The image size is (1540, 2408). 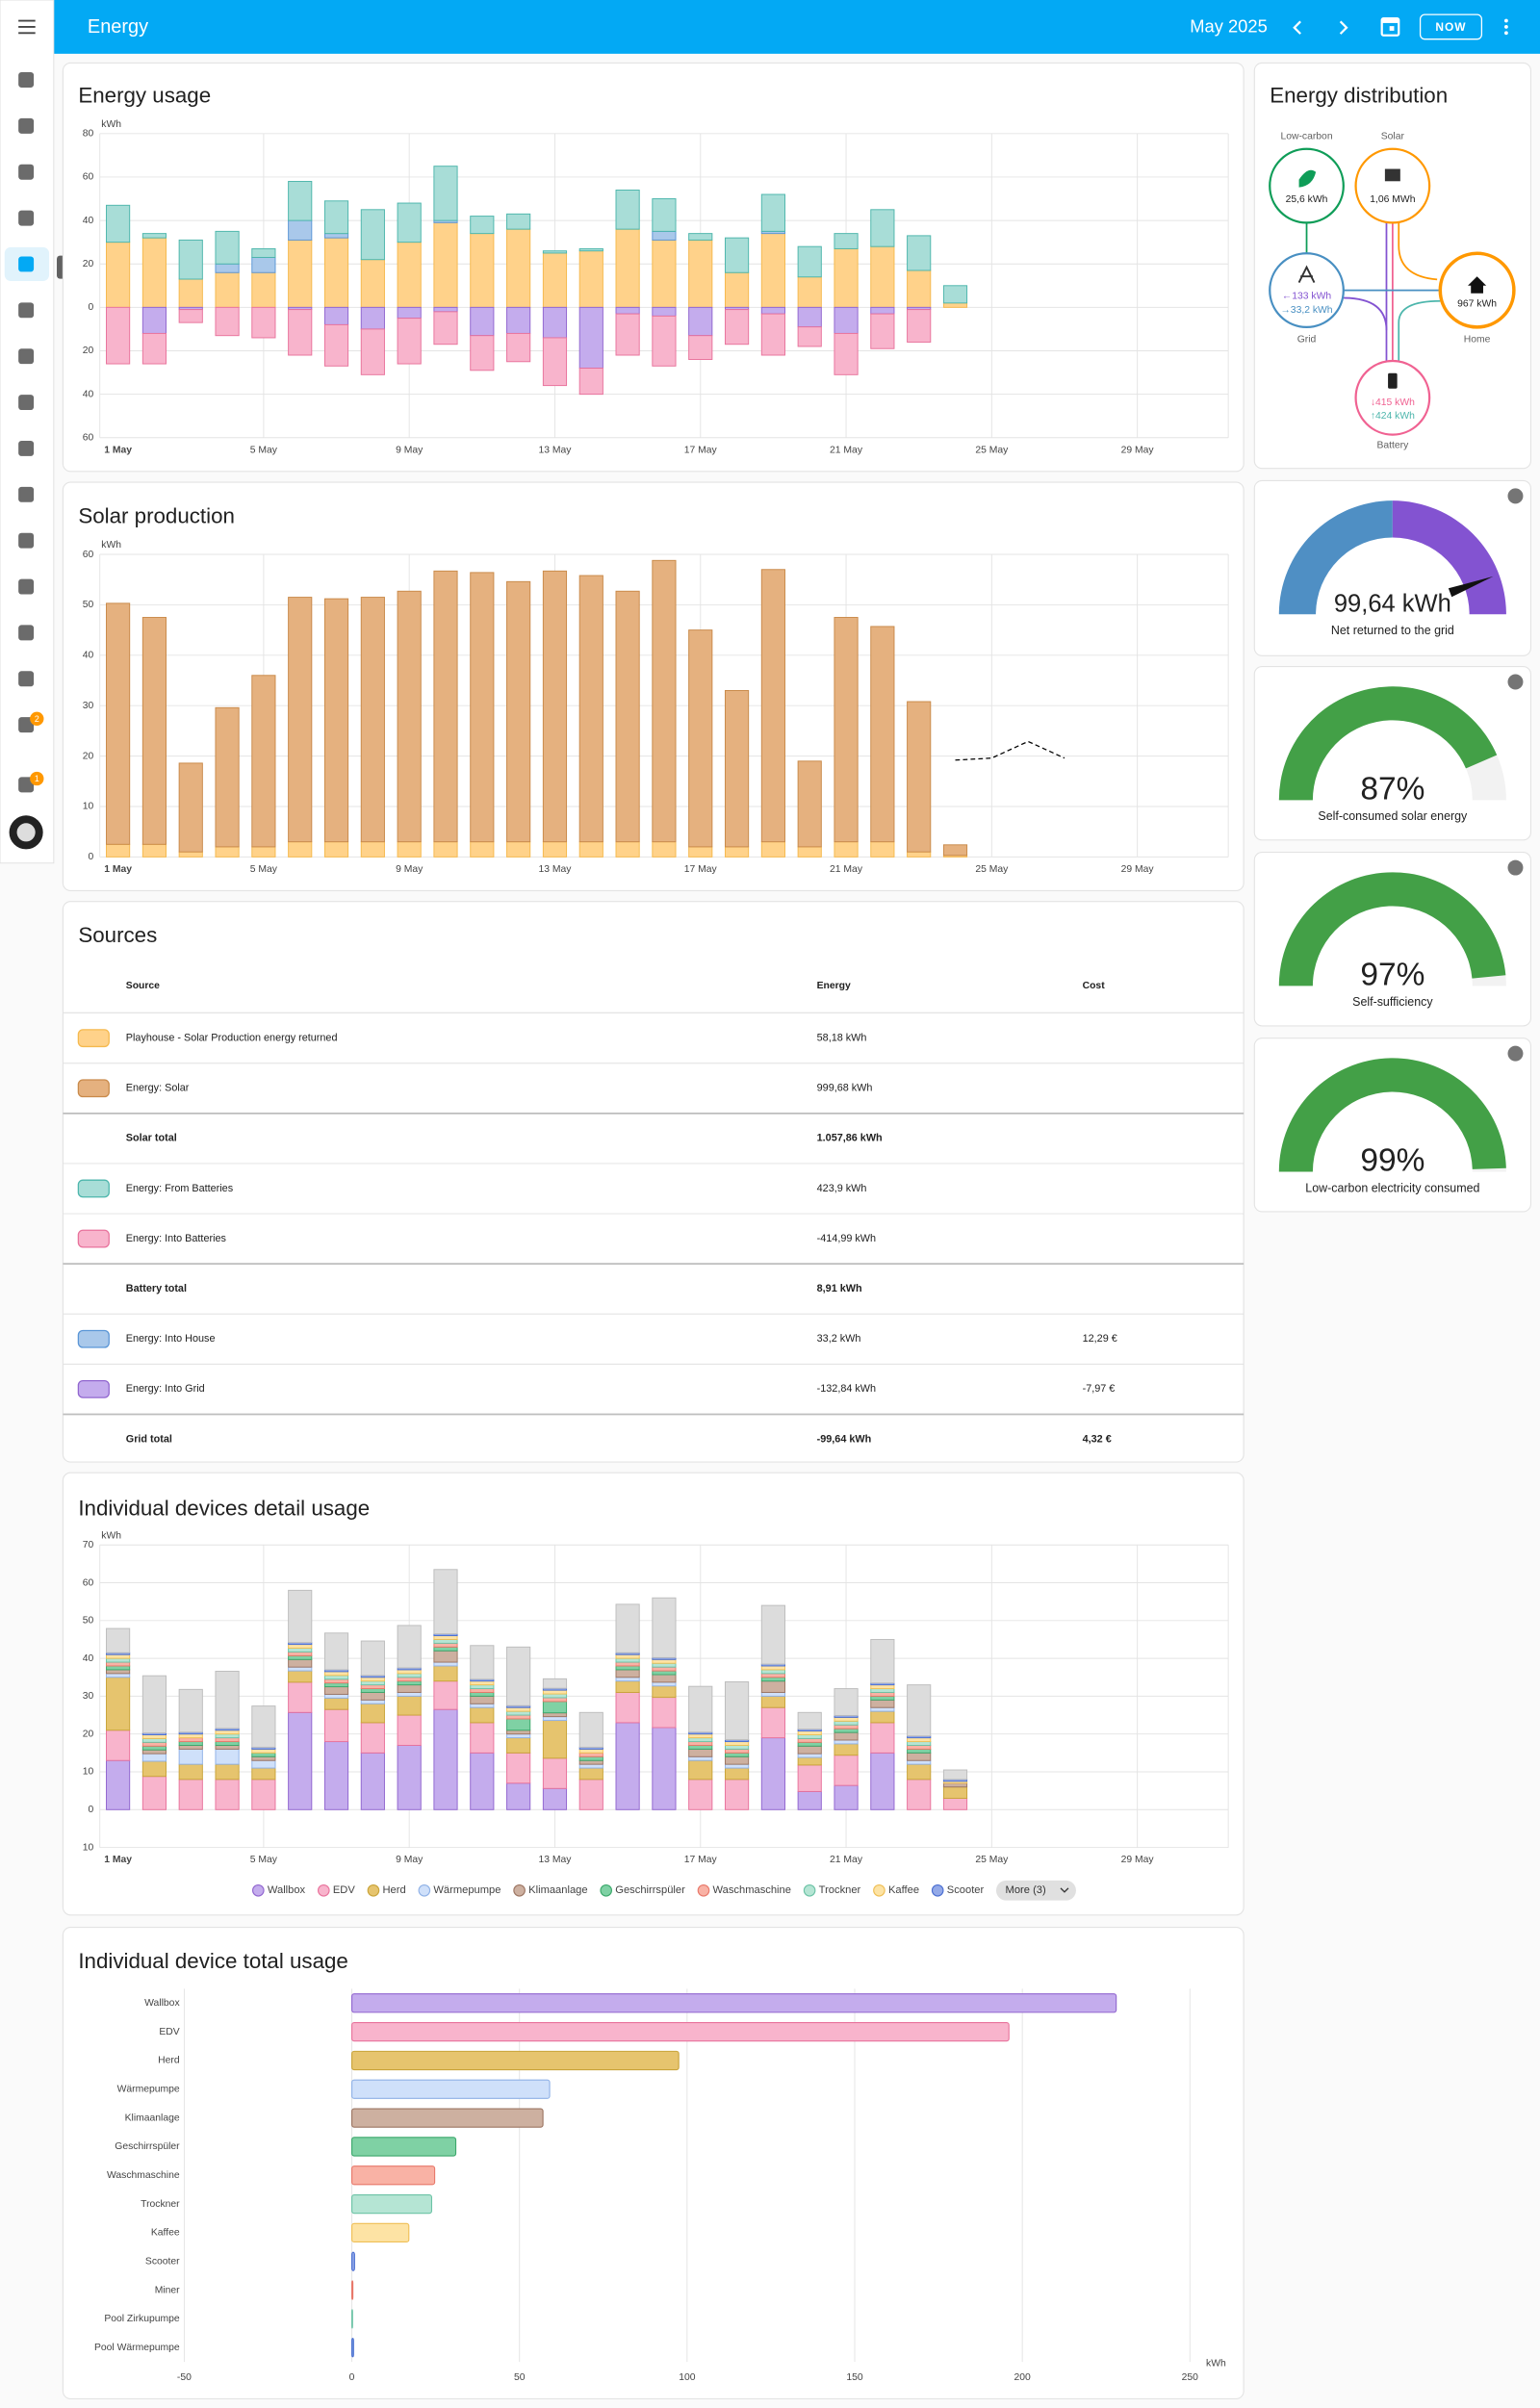 I want to click on next-button, so click(x=1343, y=27).